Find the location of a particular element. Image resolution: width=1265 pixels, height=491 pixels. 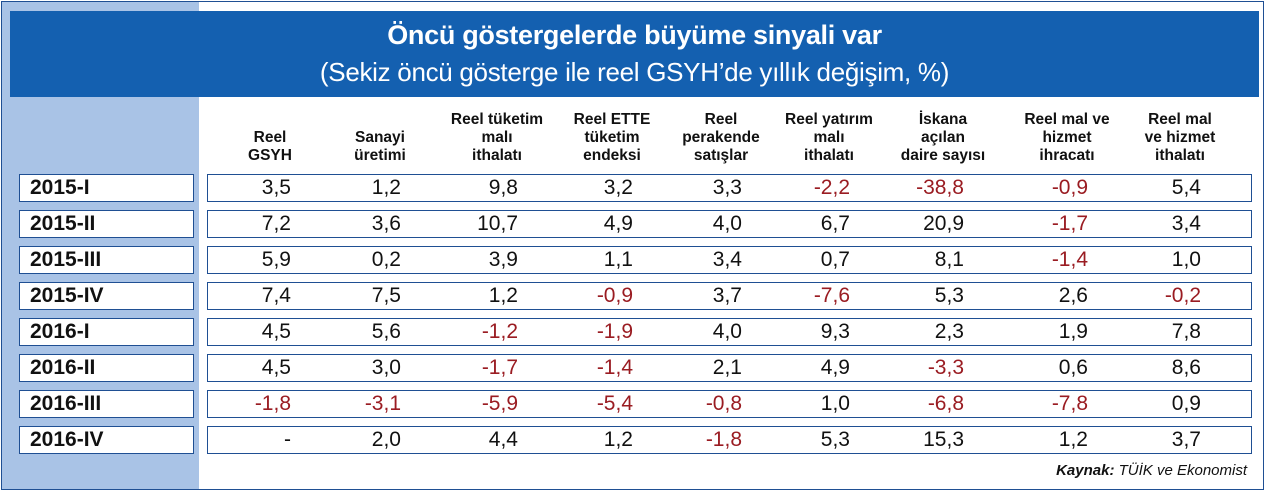

source-note: Kaynak: TÜİK ve Ekonomist is located at coordinates (1151, 470).